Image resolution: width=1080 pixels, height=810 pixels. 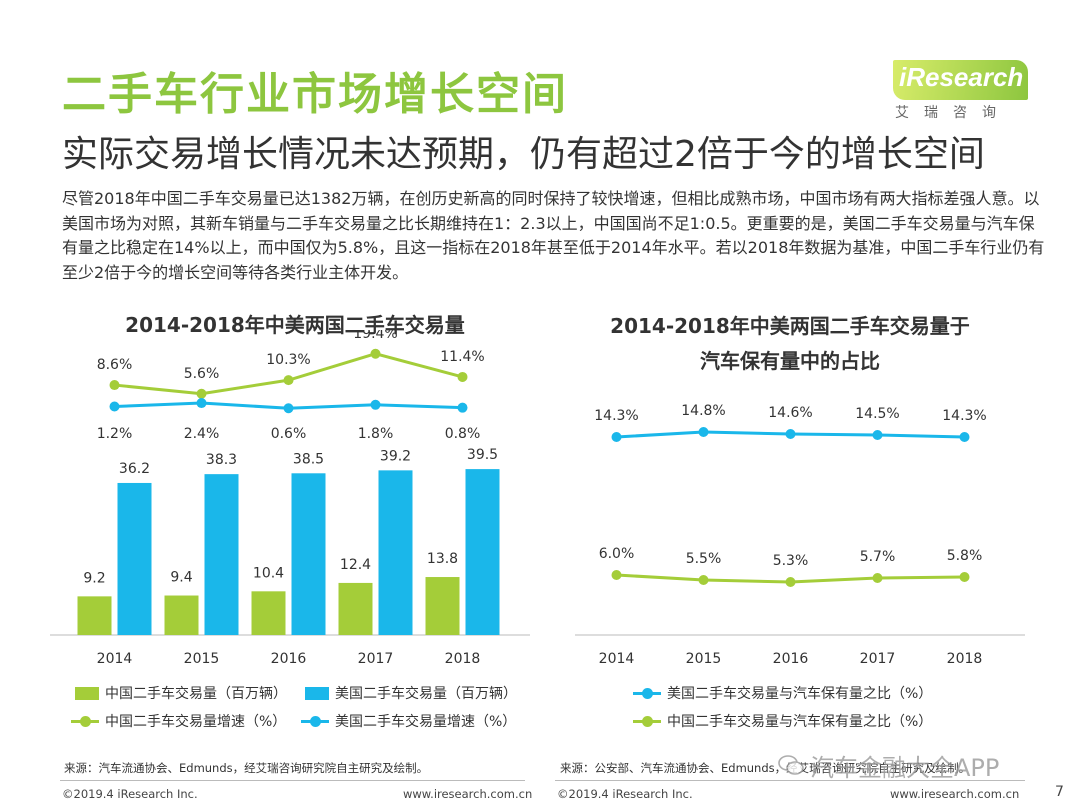 I want to click on us-growth-point-2014, so click(x=114, y=406).